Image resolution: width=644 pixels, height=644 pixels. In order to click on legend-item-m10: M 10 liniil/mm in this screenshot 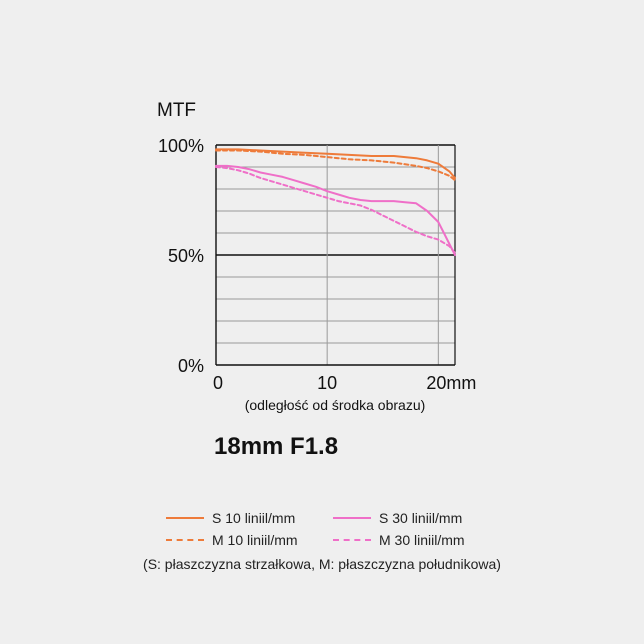, I will do `click(232, 540)`.